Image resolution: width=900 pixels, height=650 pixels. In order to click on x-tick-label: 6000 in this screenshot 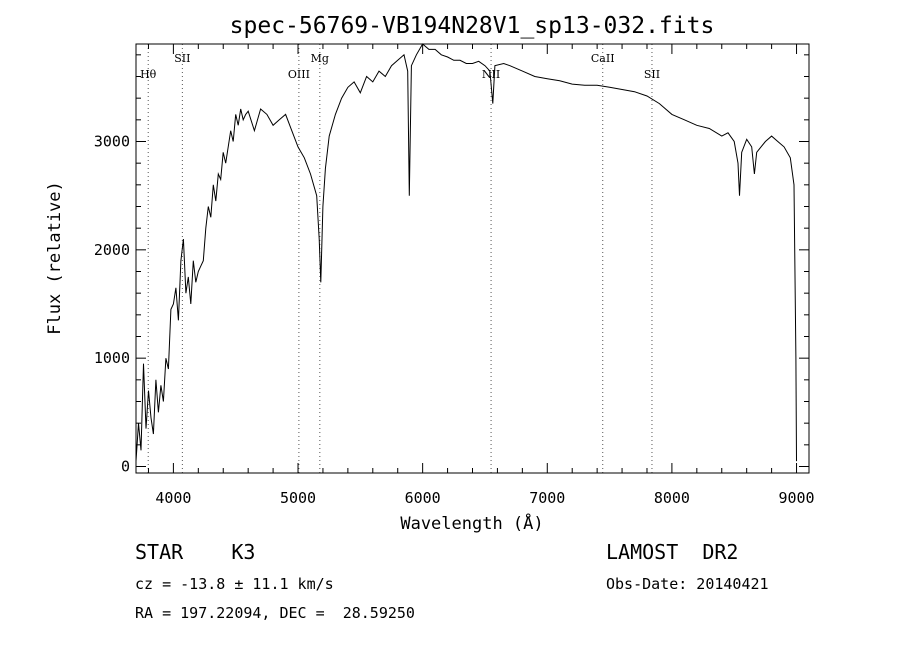, I will do `click(423, 498)`.